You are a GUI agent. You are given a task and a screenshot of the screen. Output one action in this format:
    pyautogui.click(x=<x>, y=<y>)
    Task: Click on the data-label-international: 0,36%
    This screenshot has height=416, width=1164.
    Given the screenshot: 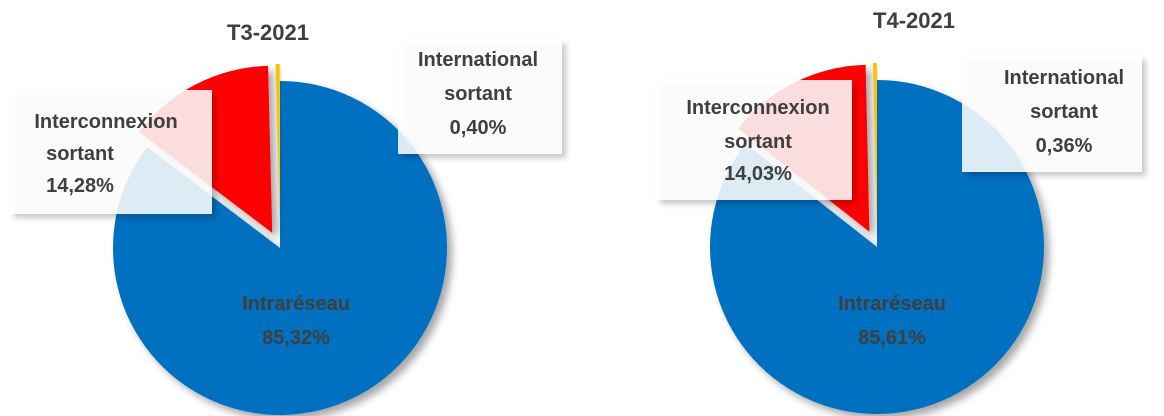 What is the action you would take?
    pyautogui.click(x=1064, y=146)
    